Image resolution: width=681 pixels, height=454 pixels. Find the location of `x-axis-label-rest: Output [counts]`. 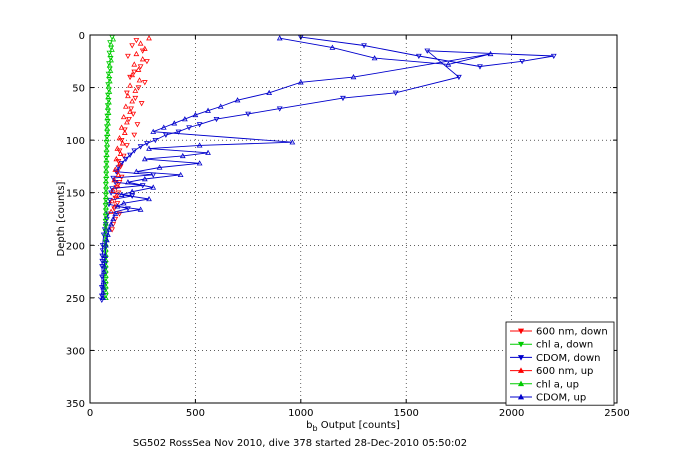

x-axis-label-rest: Output [counts] is located at coordinates (359, 425).